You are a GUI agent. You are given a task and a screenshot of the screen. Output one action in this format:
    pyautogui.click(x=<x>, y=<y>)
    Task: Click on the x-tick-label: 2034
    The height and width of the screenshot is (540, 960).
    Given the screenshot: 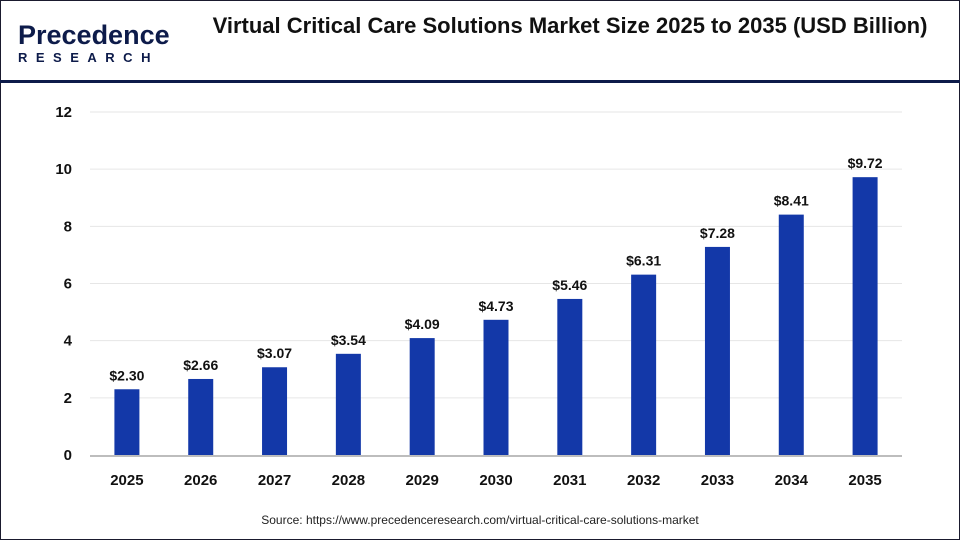 What is the action you would take?
    pyautogui.click(x=792, y=480)
    